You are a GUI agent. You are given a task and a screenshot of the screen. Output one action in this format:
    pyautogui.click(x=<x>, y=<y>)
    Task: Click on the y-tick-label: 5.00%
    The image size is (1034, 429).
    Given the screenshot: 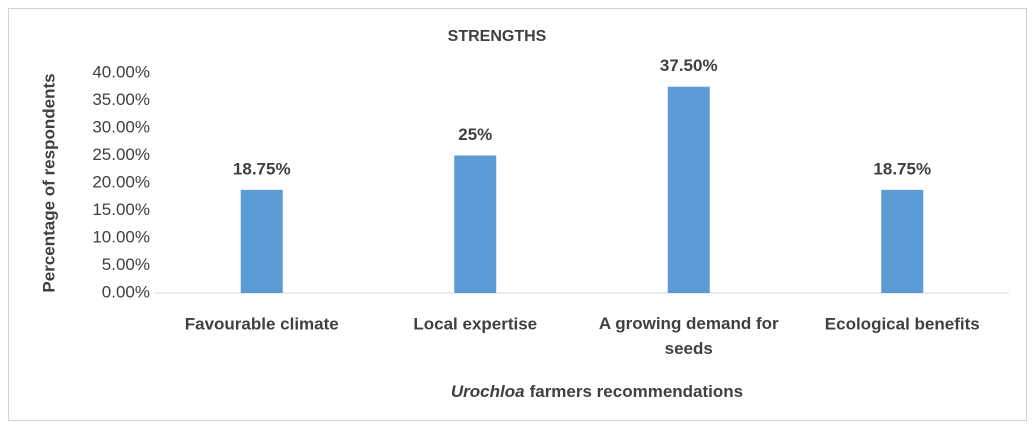 What is the action you would take?
    pyautogui.click(x=126, y=264)
    